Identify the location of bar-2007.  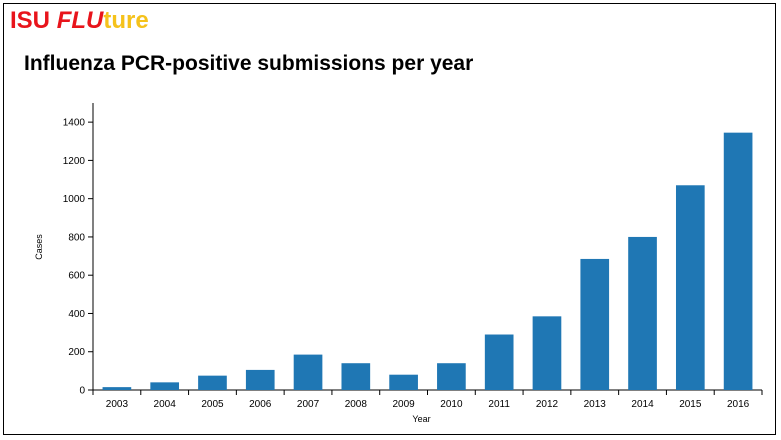
(308, 372).